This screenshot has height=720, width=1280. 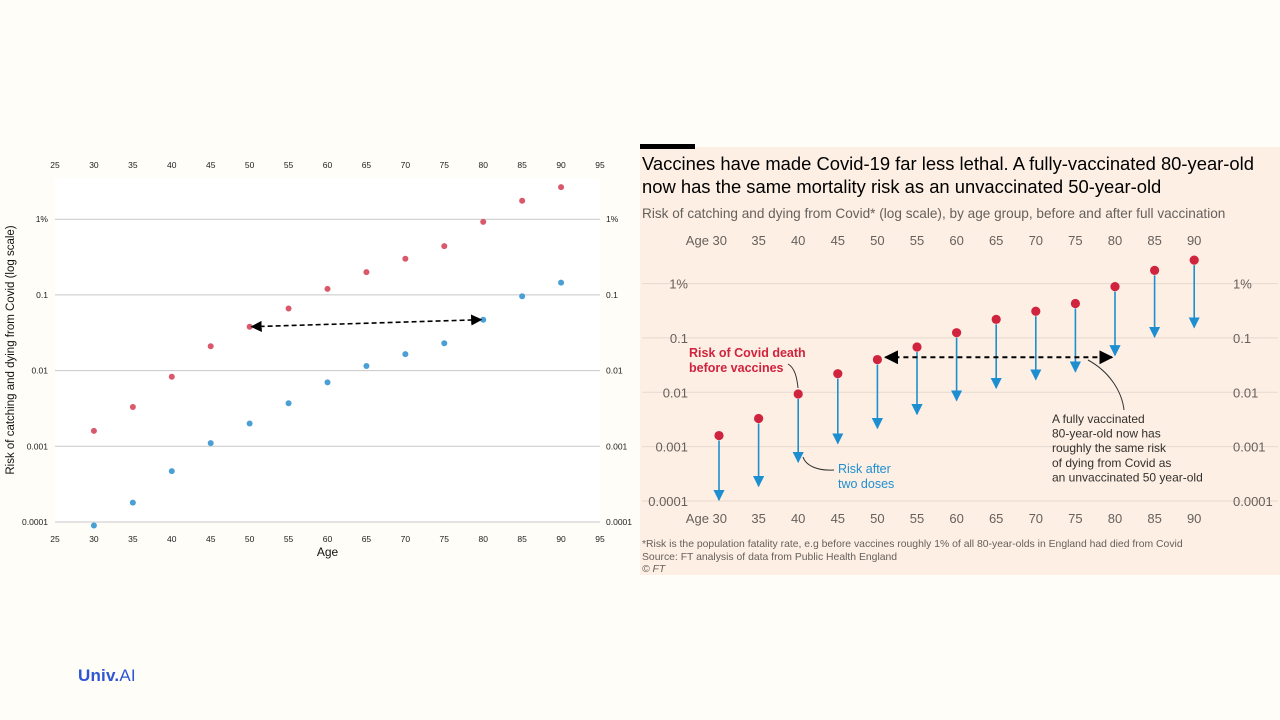 I want to click on x-tick-label-top: 85, so click(x=522, y=165).